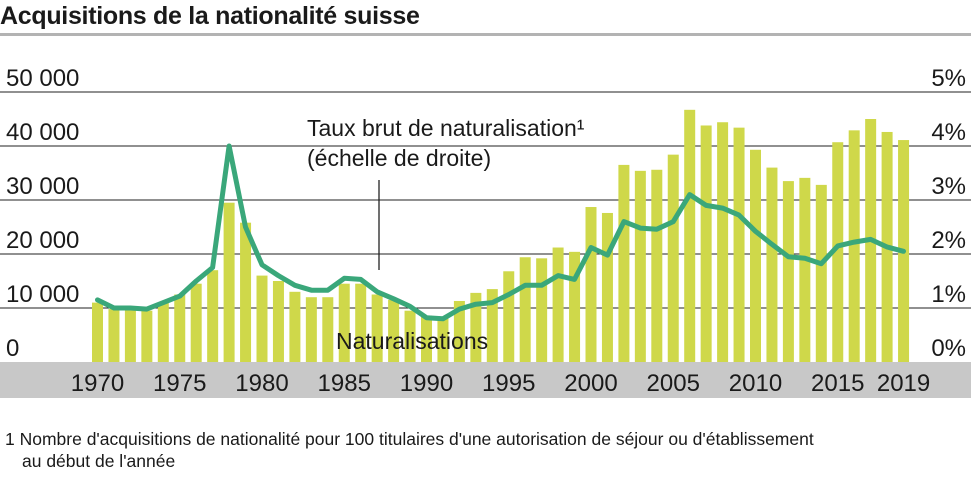 The width and height of the screenshot is (971, 478). What do you see at coordinates (948, 240) in the screenshot?
I see `y-right-tick-label: 2%` at bounding box center [948, 240].